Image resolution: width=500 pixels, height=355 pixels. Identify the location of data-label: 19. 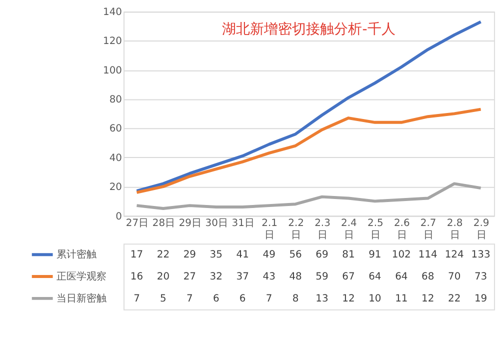
(481, 298).